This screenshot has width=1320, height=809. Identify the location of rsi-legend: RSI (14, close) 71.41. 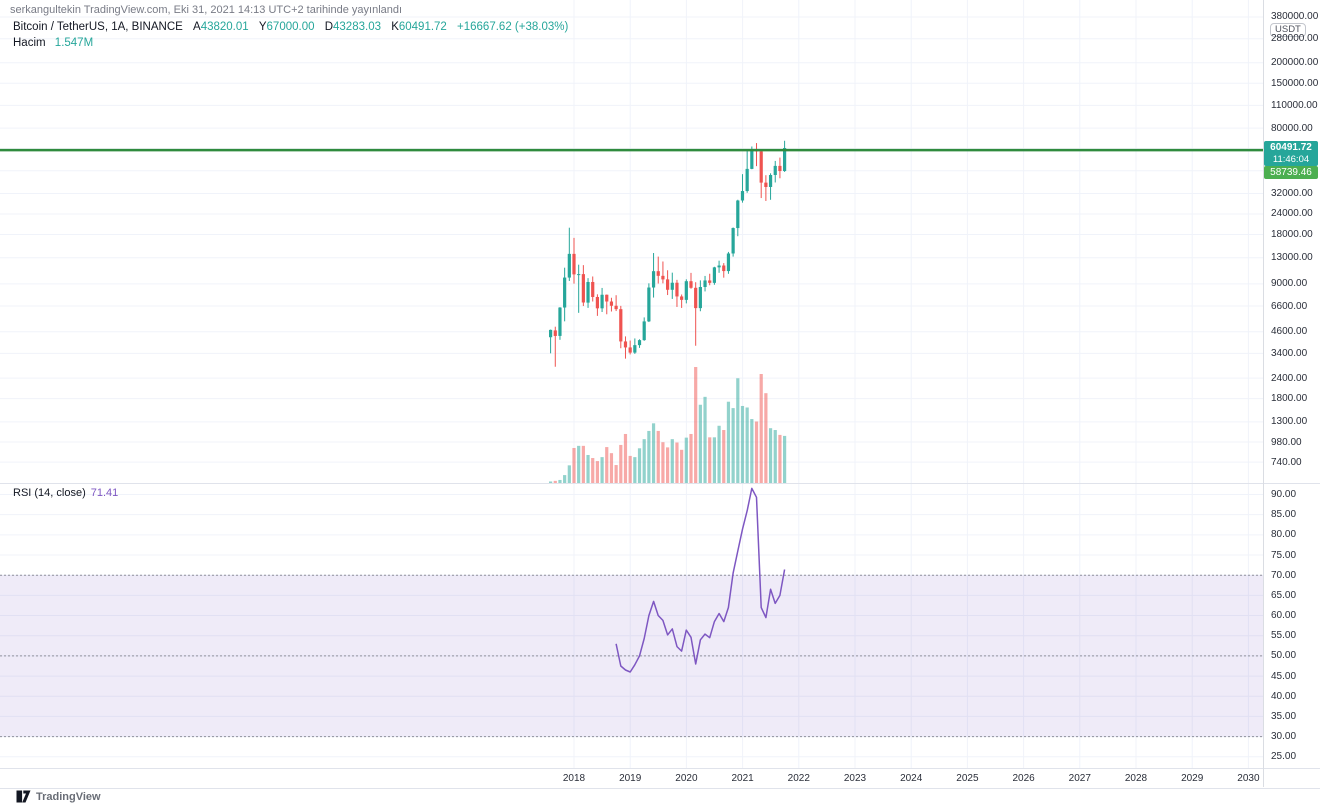
(65, 493).